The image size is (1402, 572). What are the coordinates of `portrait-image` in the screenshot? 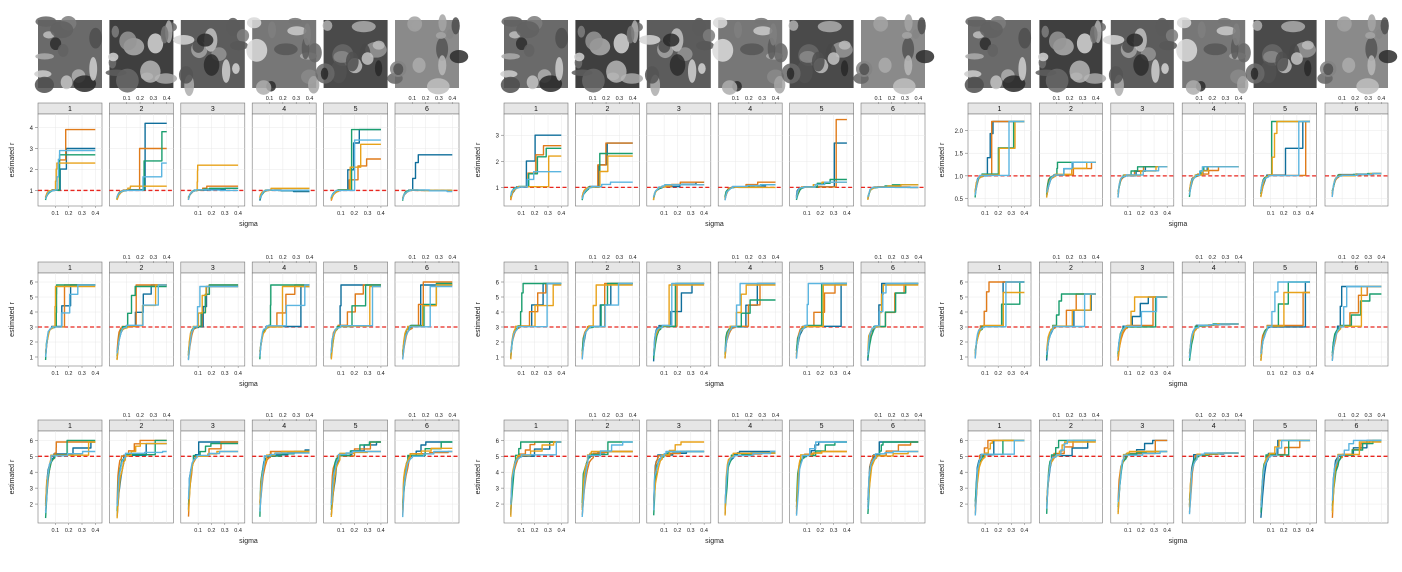 It's located at (68, 55).